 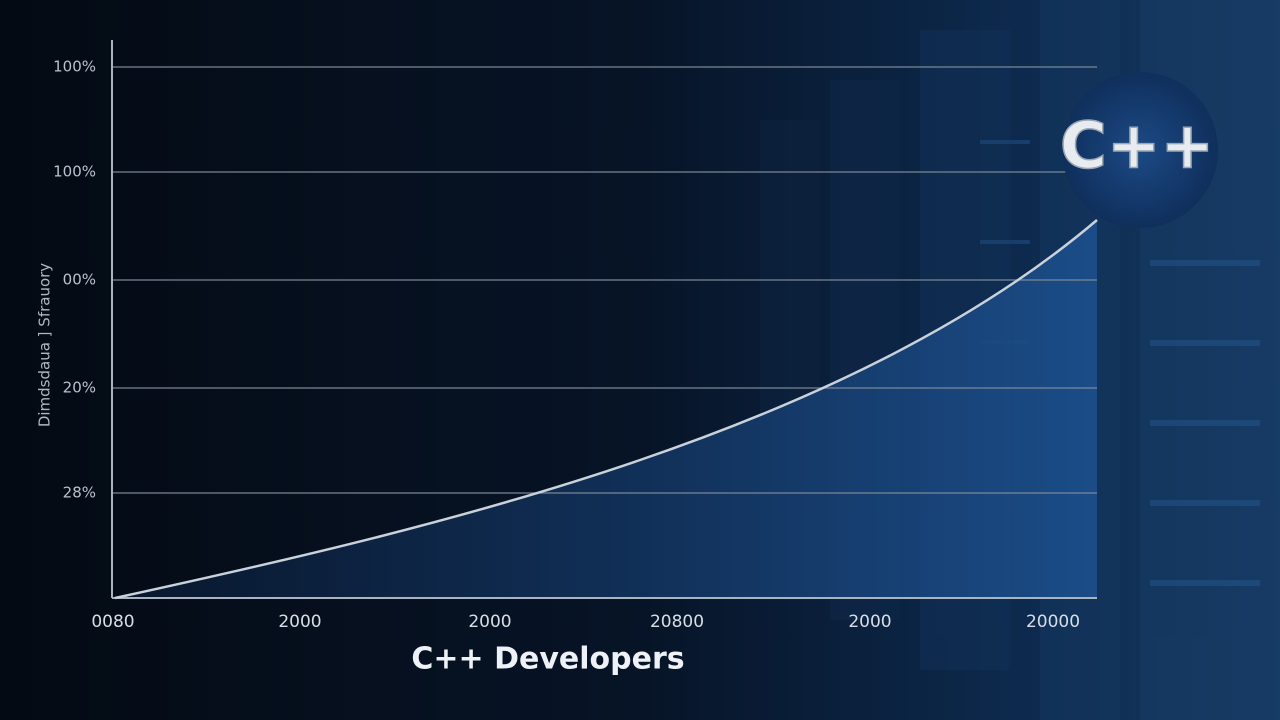 I want to click on x-tick-label: 20000, so click(x=1053, y=622).